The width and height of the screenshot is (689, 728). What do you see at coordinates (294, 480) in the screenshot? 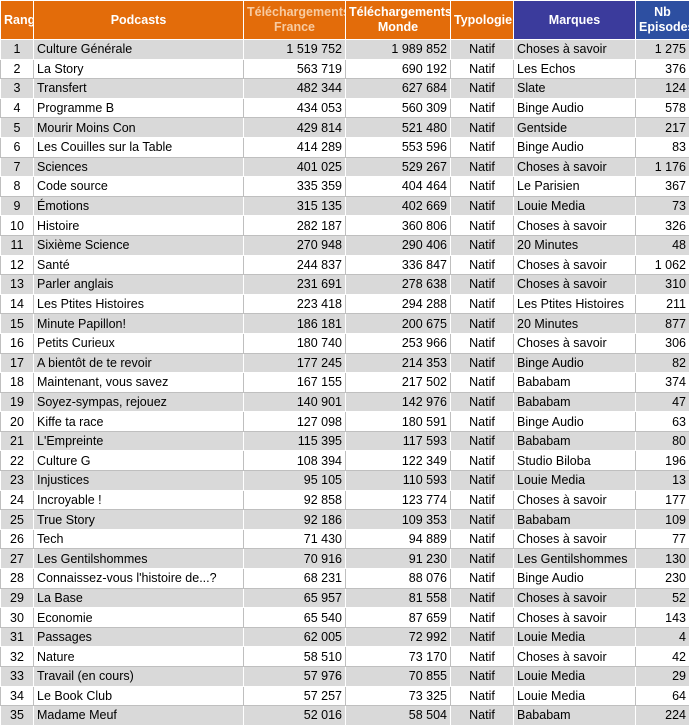
I see `downloads-france-cell: 95 105` at bounding box center [294, 480].